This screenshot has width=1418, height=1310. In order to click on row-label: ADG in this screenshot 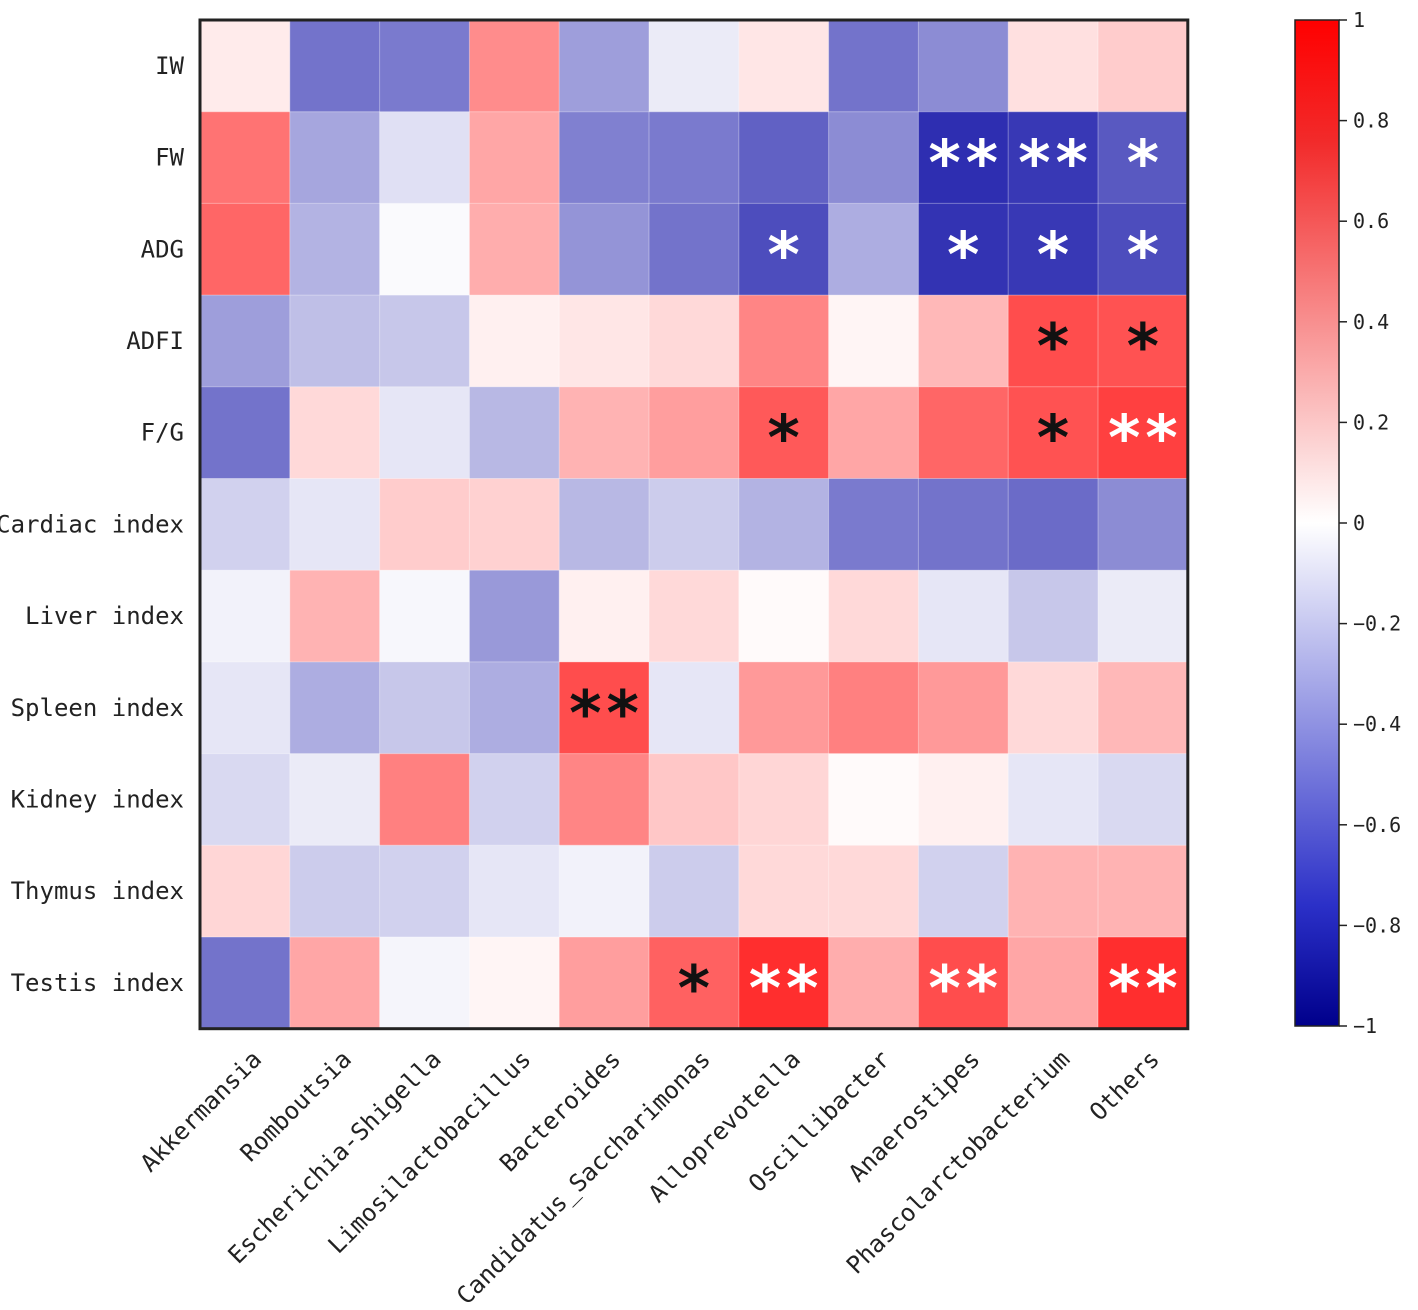, I will do `click(162, 249)`.